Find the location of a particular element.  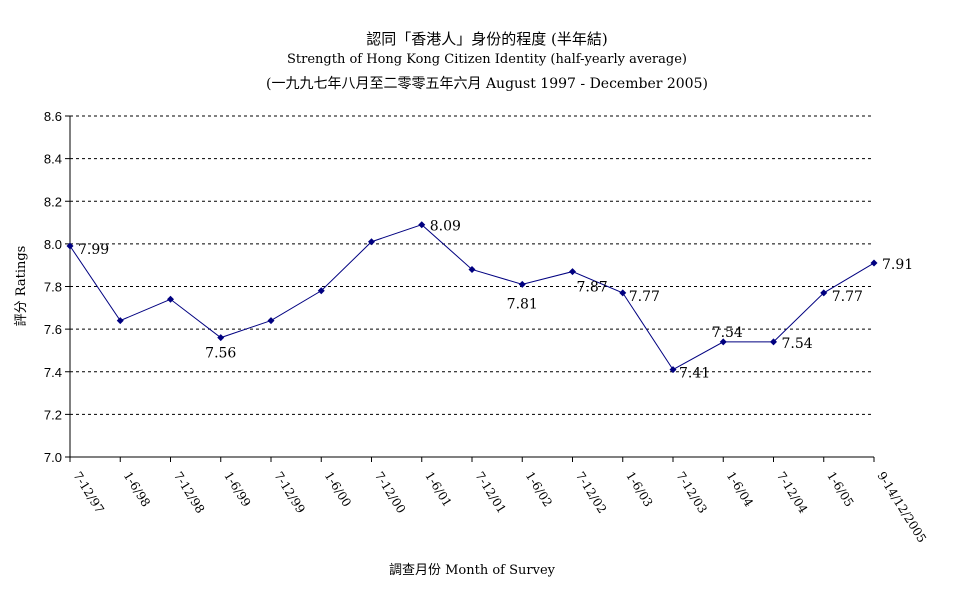

y-tick-label: 7.2 is located at coordinates (53, 414).